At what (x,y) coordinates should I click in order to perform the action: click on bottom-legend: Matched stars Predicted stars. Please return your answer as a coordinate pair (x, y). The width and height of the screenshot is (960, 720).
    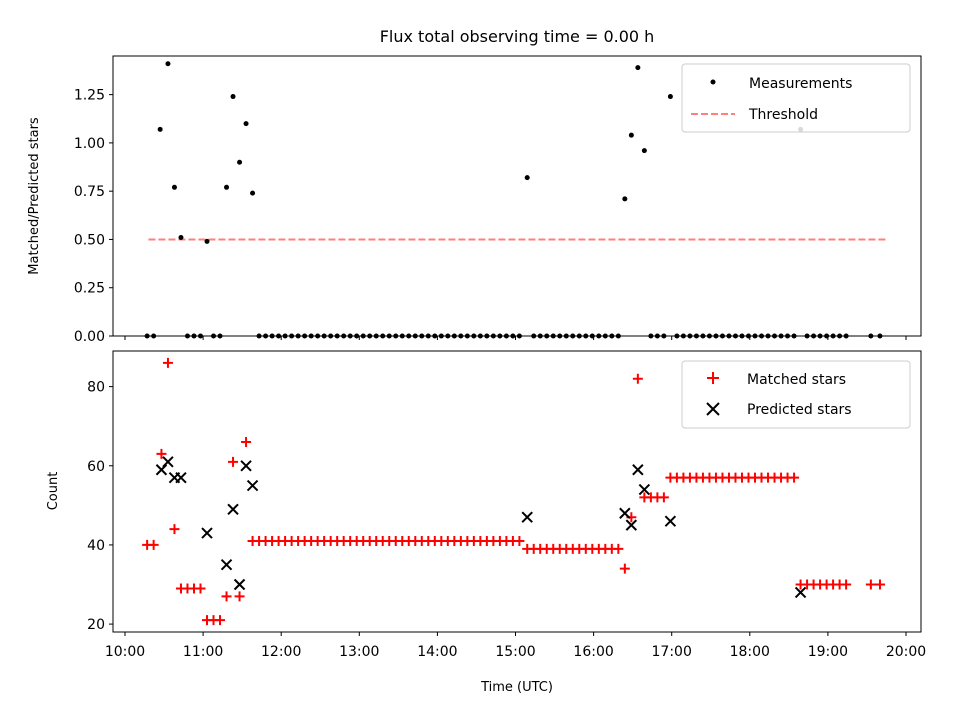
    Looking at the image, I should click on (796, 394).